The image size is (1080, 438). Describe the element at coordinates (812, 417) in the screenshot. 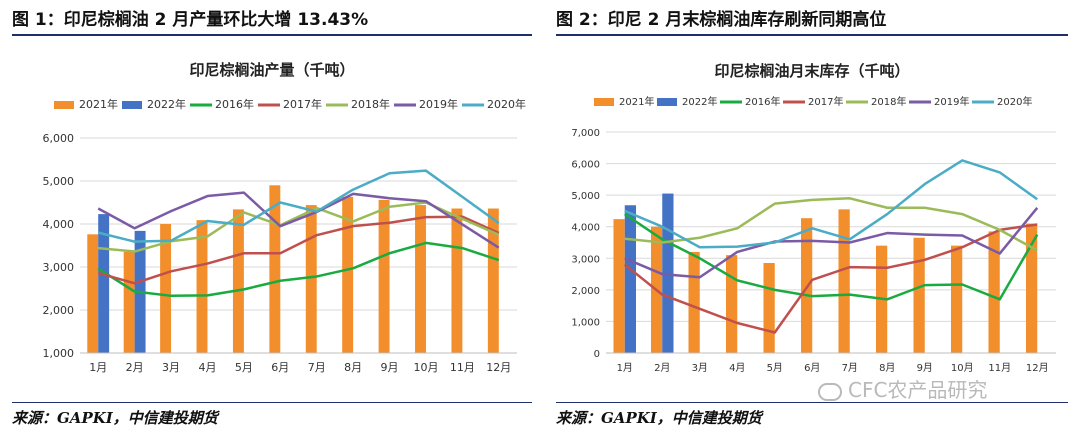

I see `figure-2-source: 来源：GAPKI，中信建投期货` at that location.